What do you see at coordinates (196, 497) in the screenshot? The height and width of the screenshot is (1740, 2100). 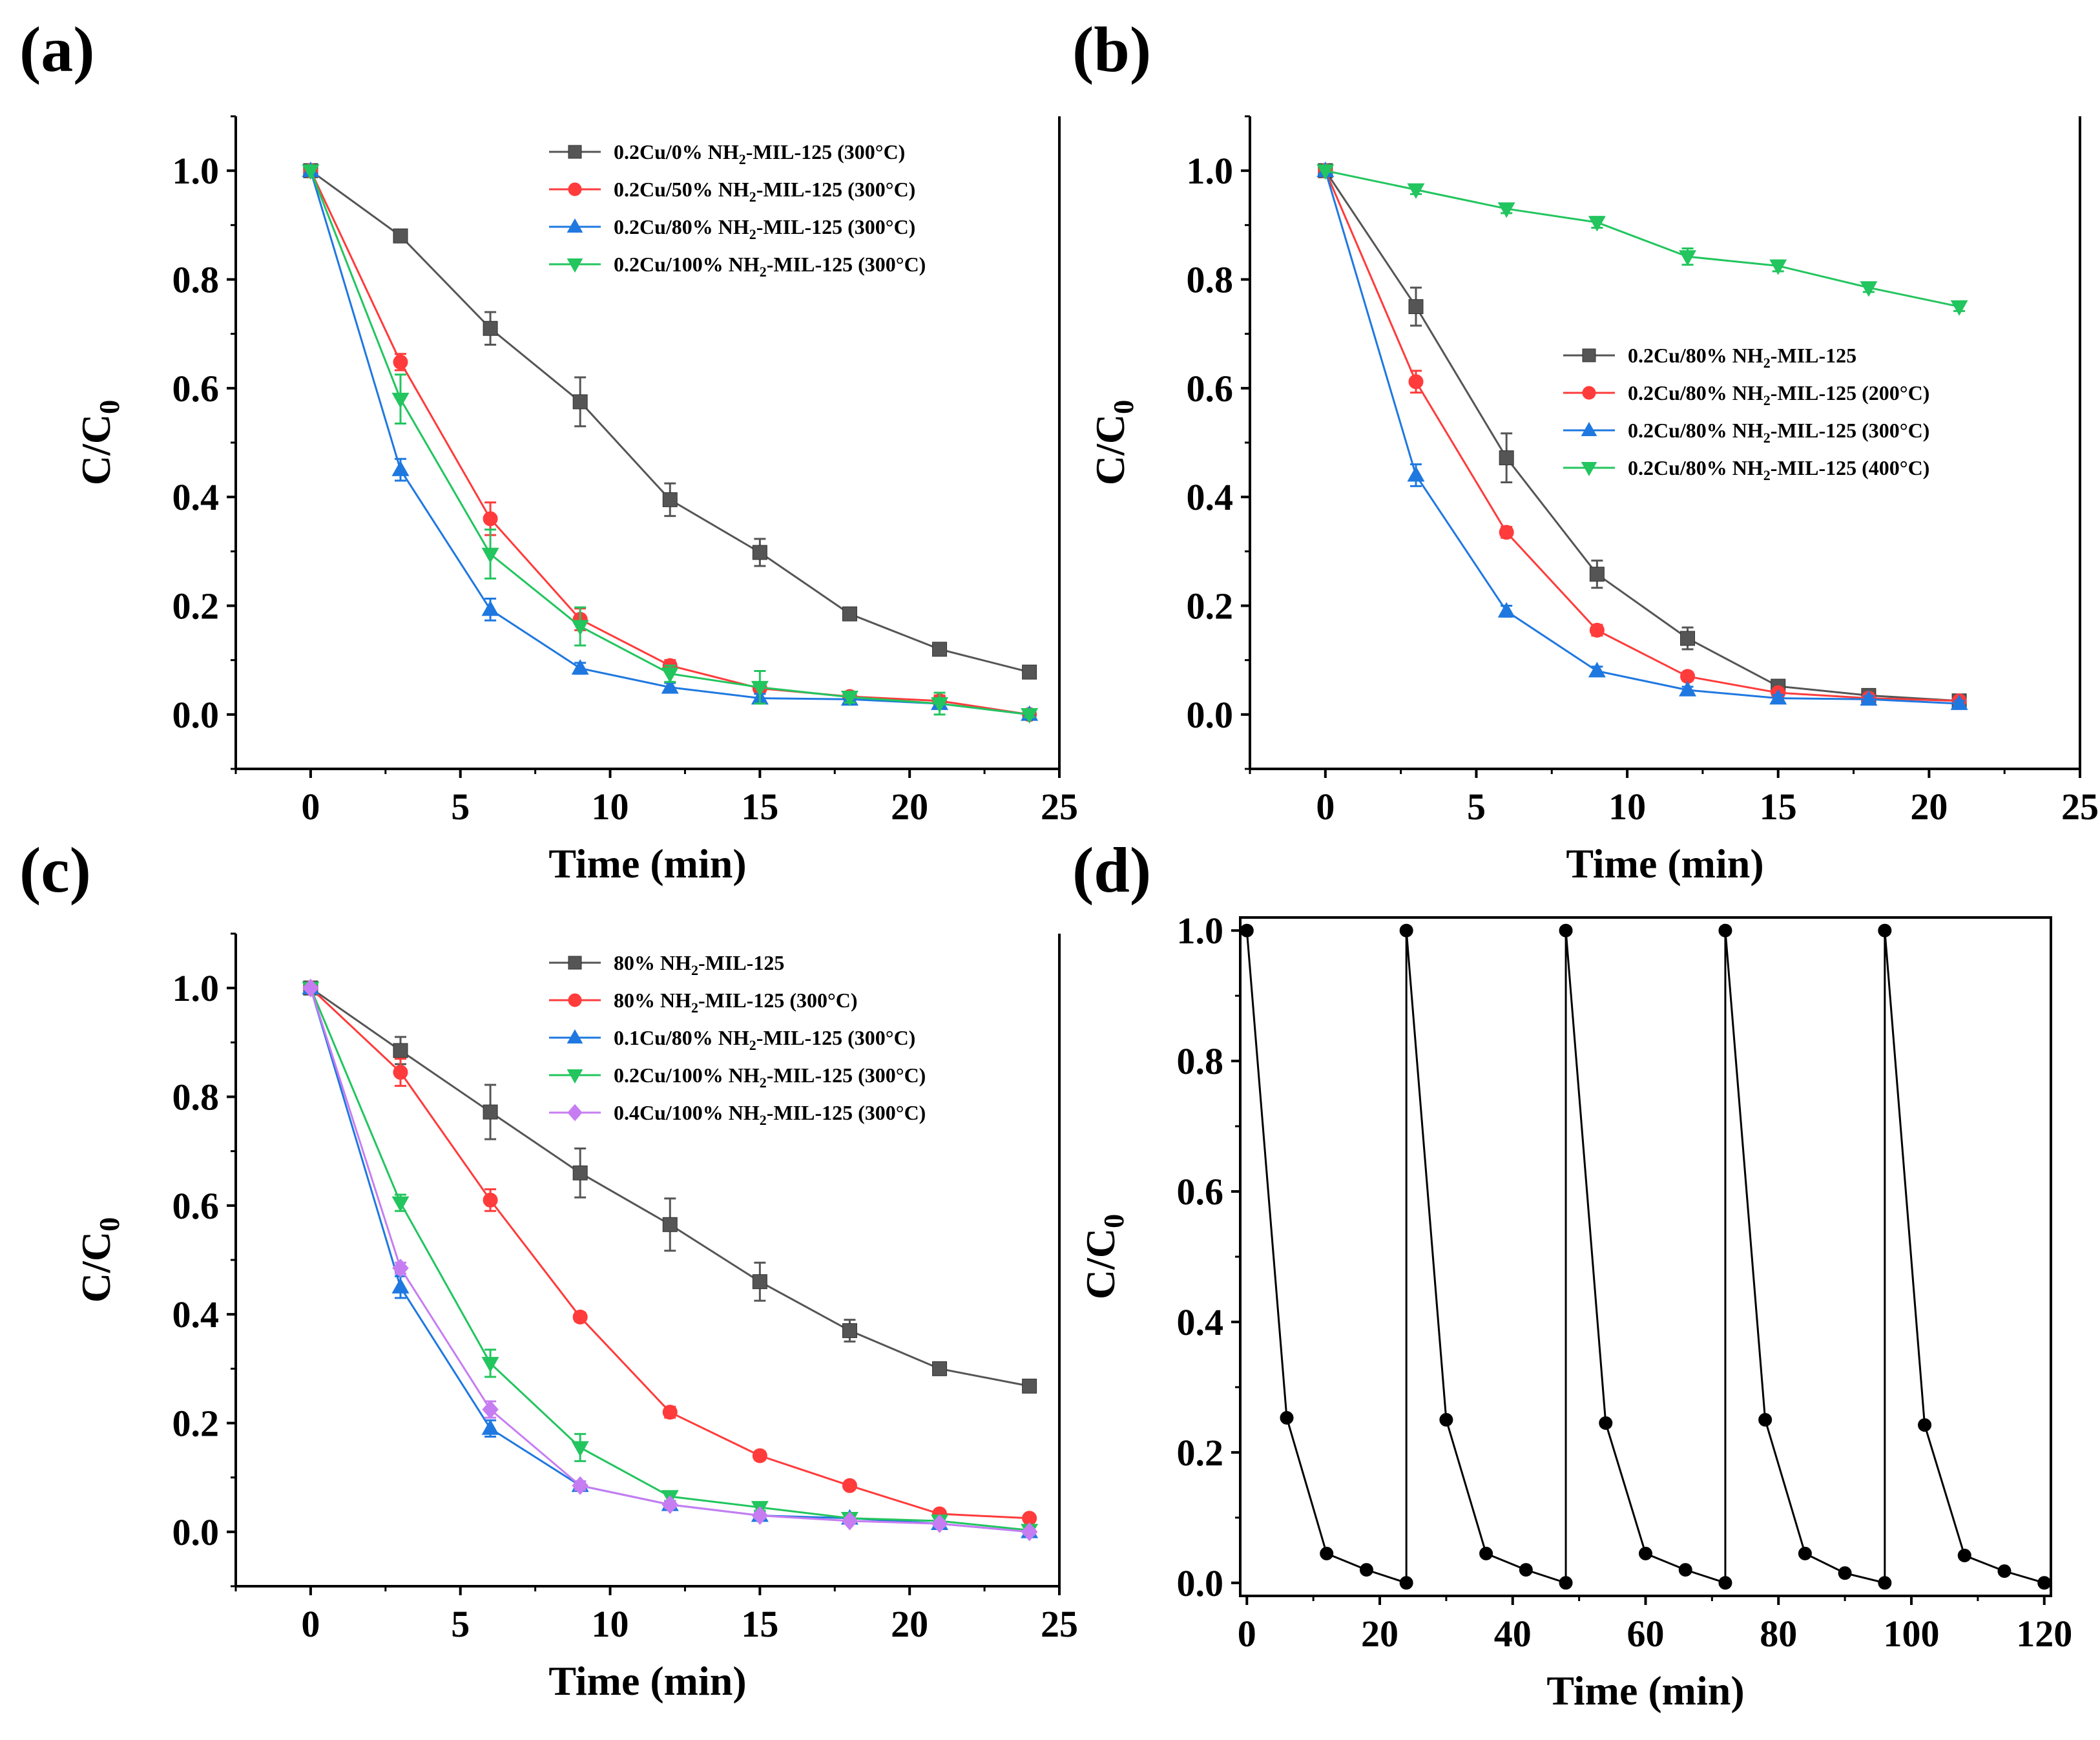 I see `y-tick-label: 0.4` at bounding box center [196, 497].